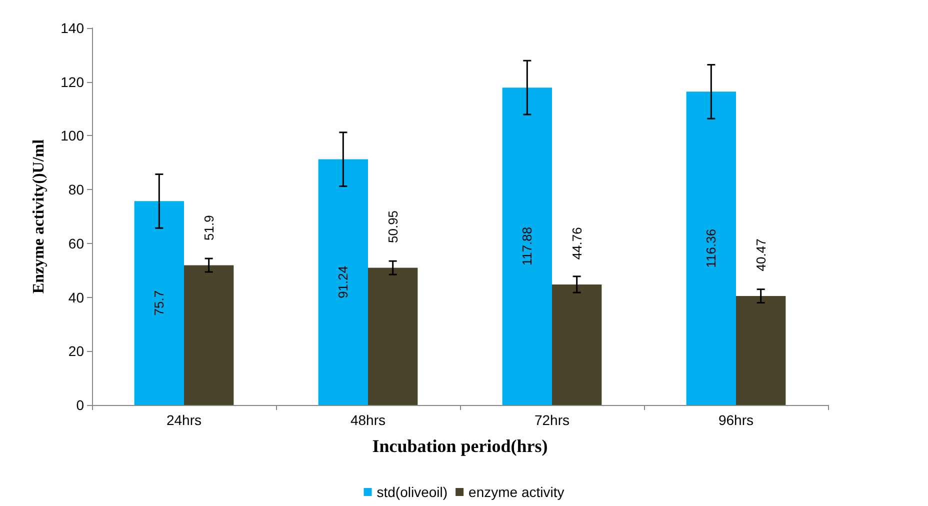 This screenshot has width=928, height=506. Describe the element at coordinates (736, 420) in the screenshot. I see `x-tick-label: 96hrs` at that location.